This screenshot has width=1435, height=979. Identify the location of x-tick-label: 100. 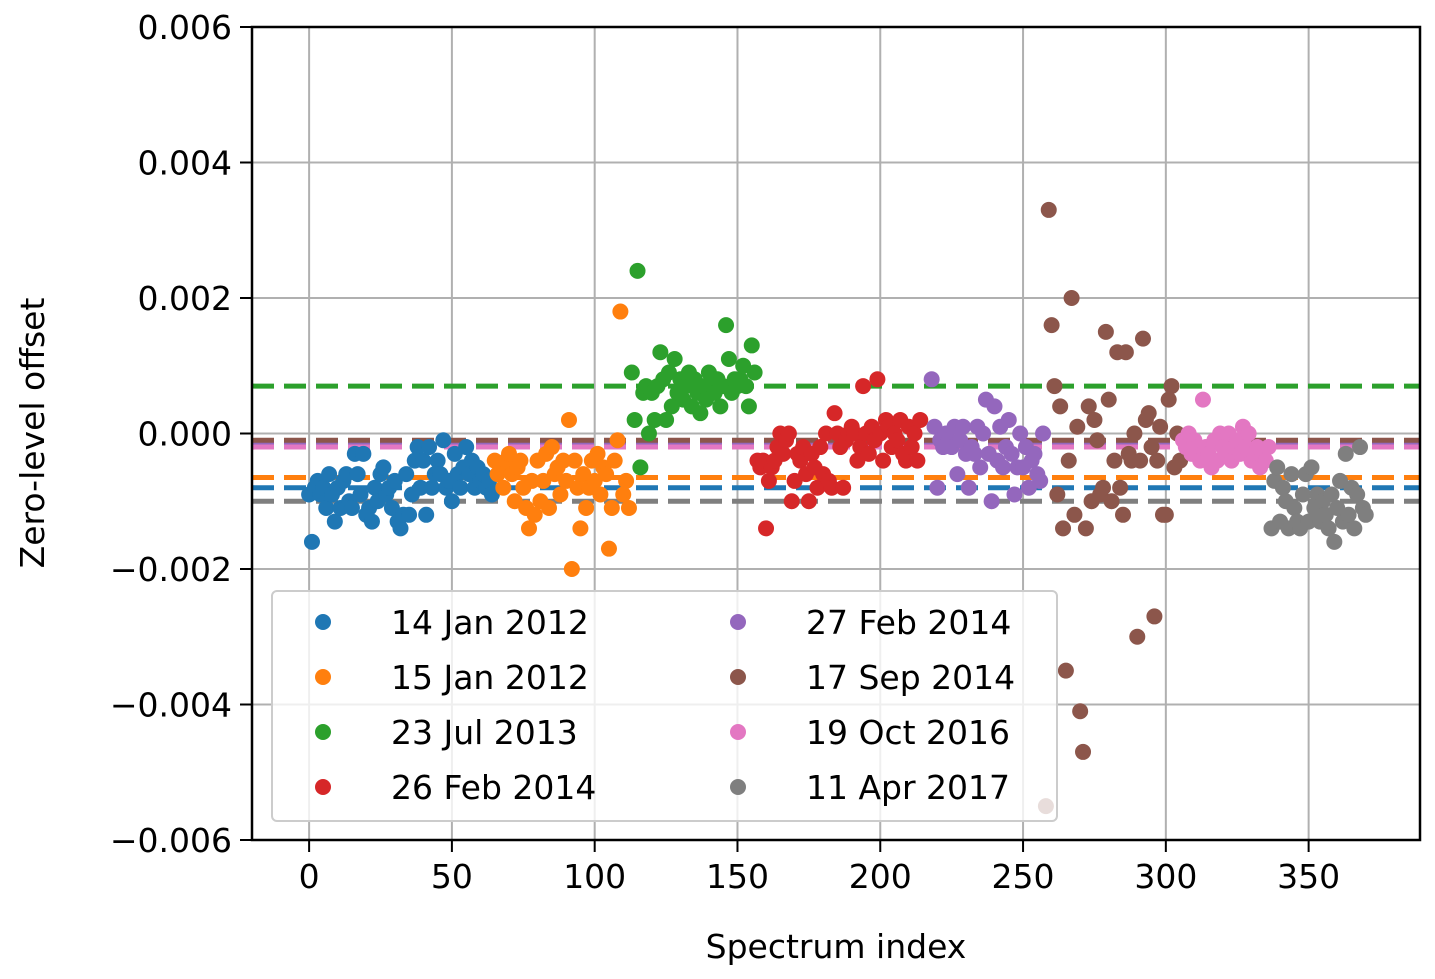
(594, 876).